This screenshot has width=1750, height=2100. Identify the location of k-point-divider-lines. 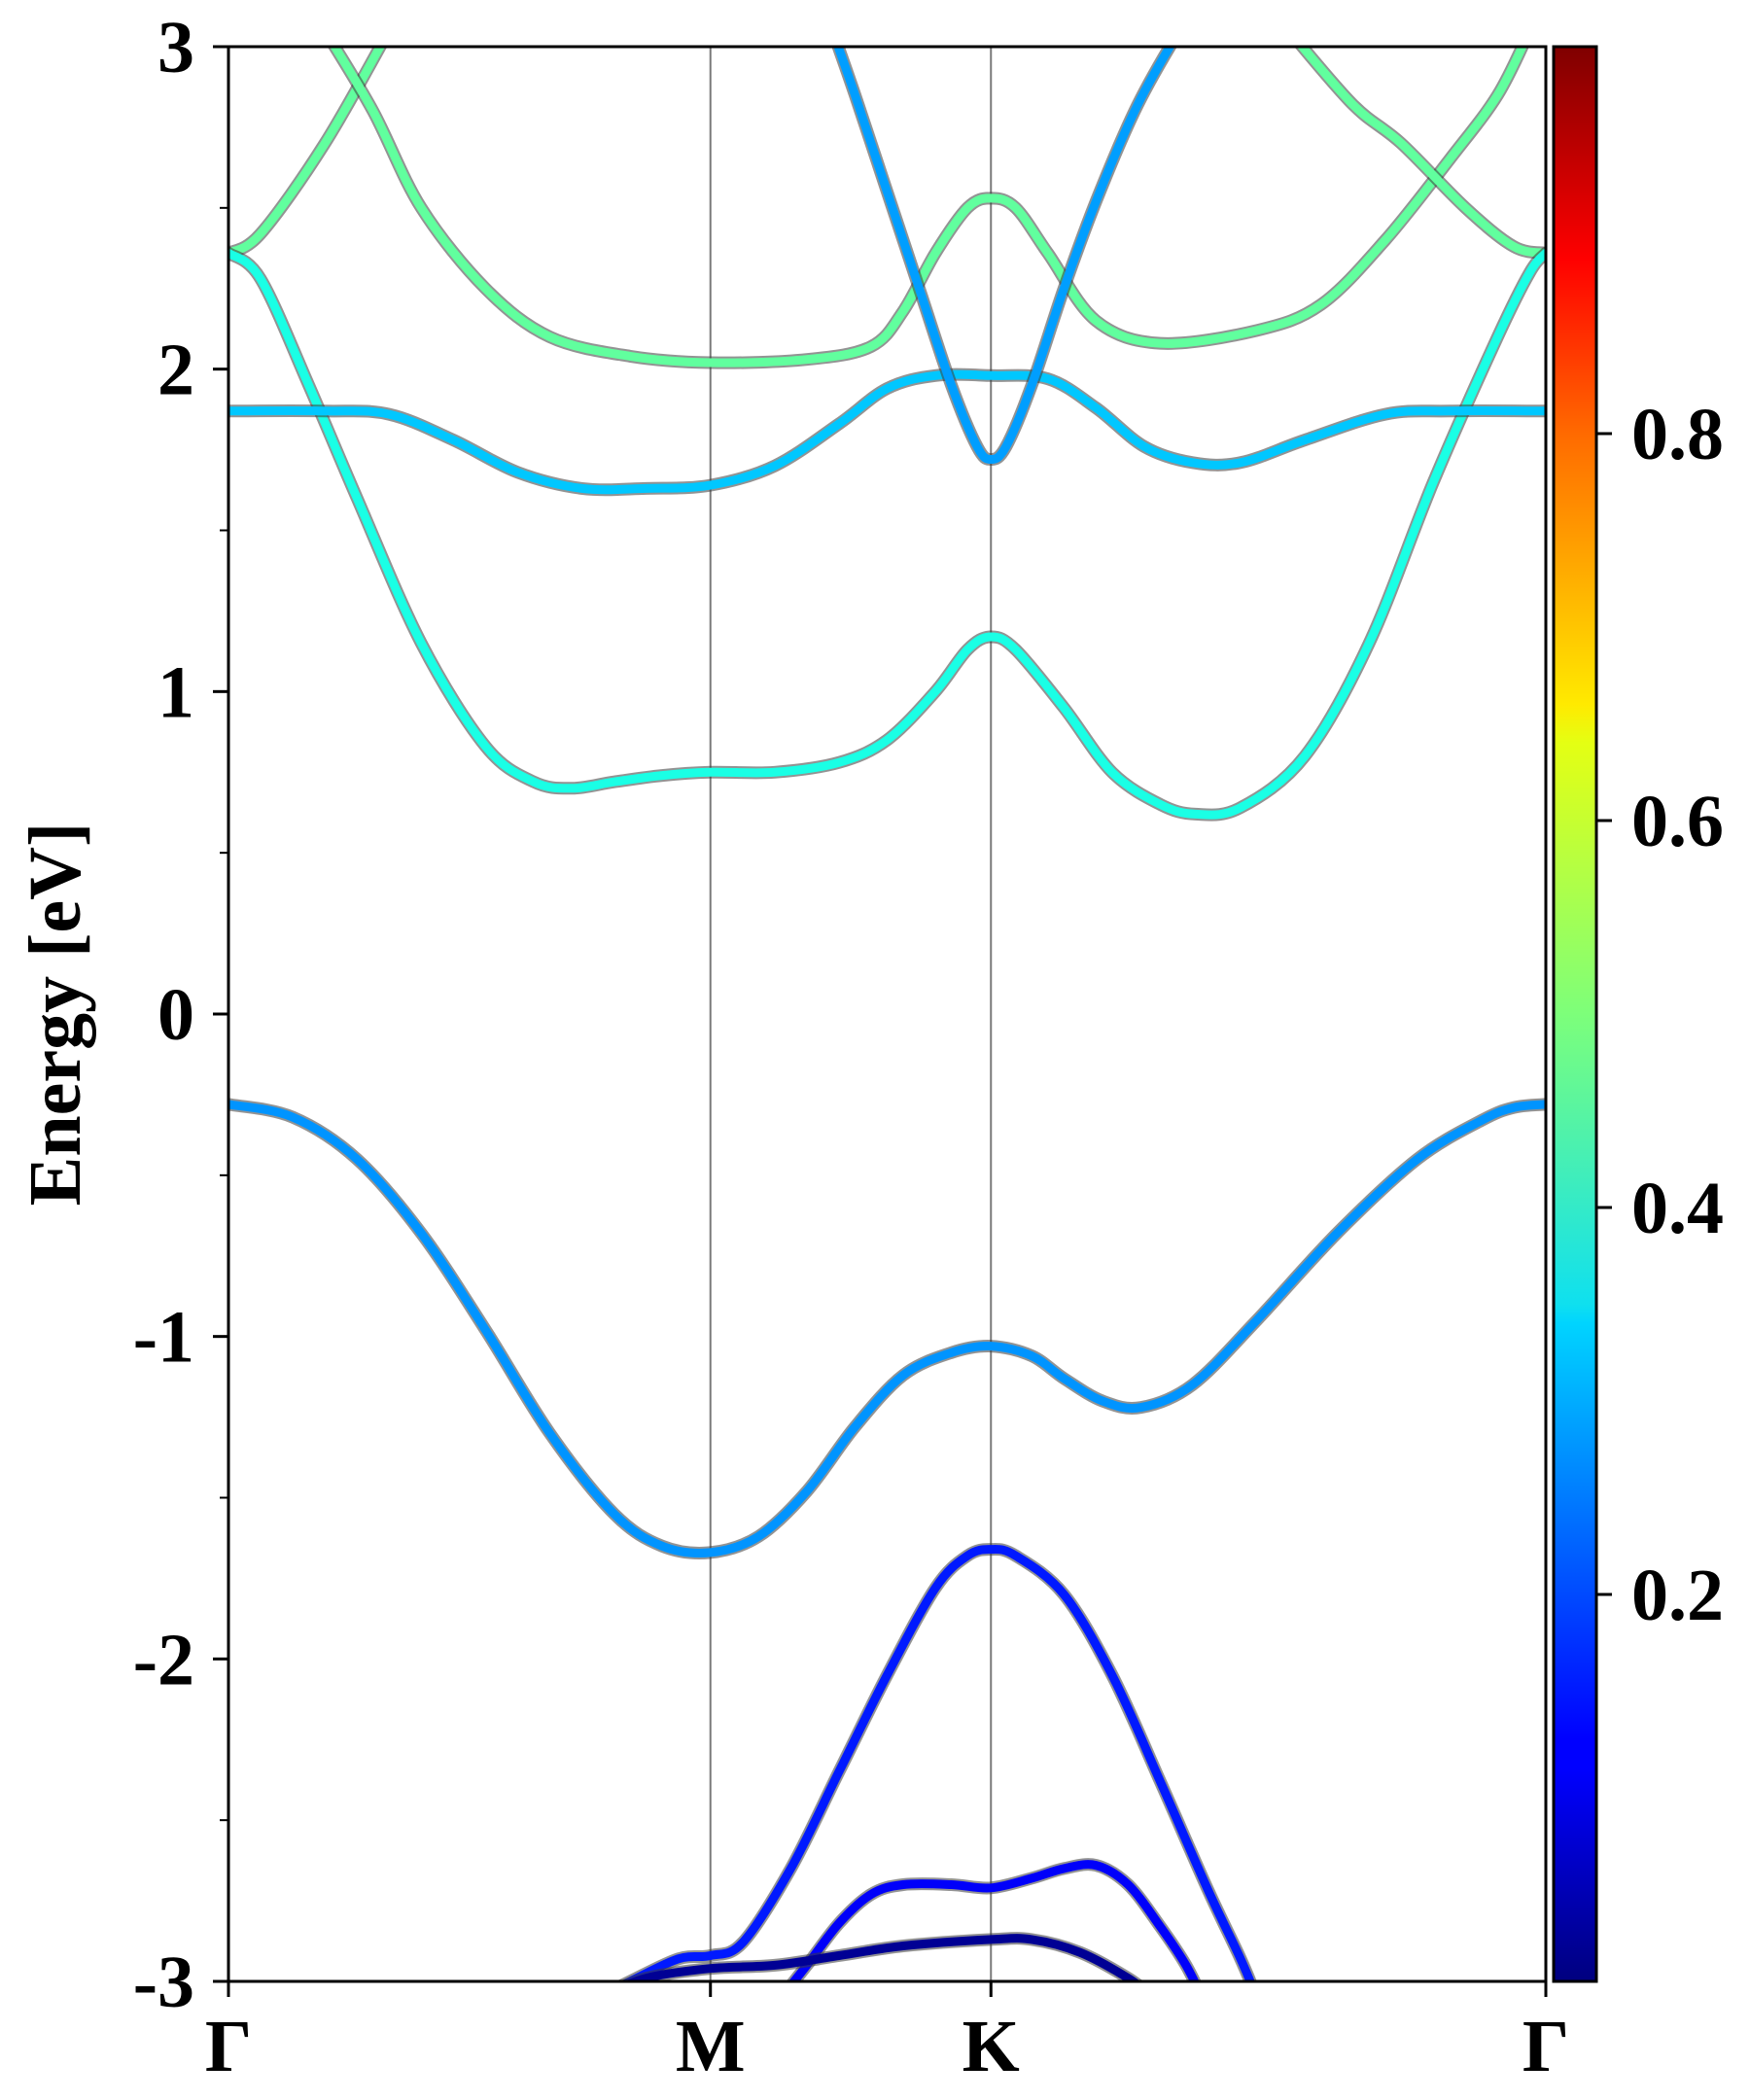
(851, 1014).